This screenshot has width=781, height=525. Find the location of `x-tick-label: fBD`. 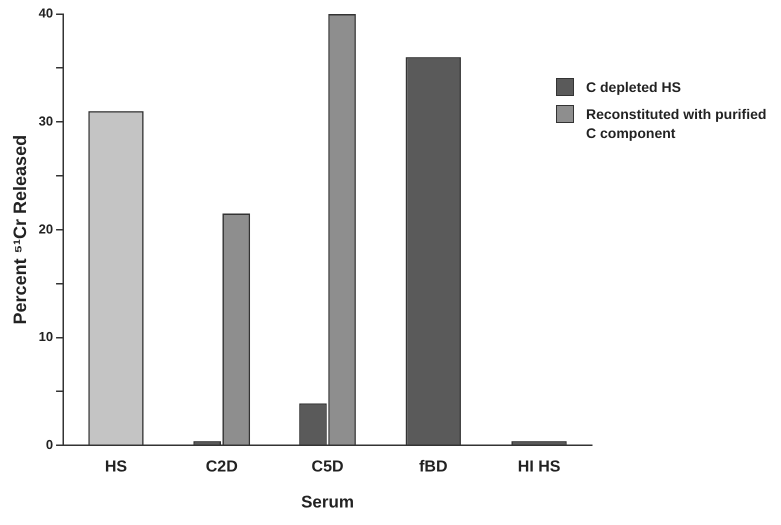

x-tick-label: fBD is located at coordinates (433, 467).